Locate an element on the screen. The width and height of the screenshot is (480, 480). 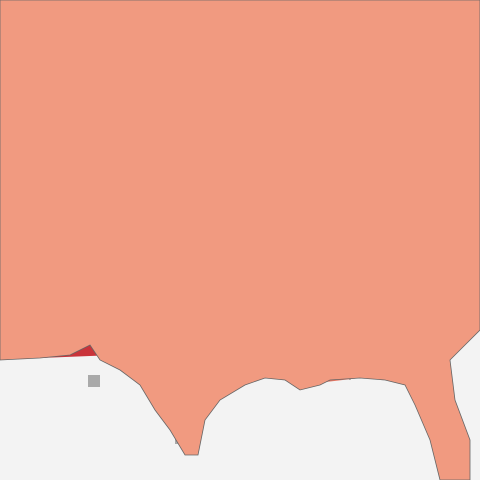
no-data is located at coordinates (94, 381).